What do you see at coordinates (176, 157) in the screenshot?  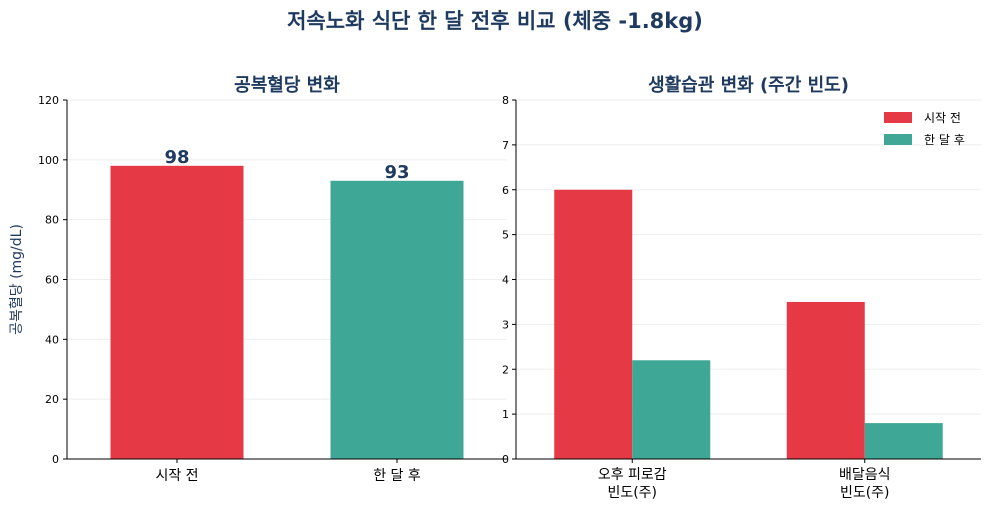 I see `left-bar-data-label: 98` at bounding box center [176, 157].